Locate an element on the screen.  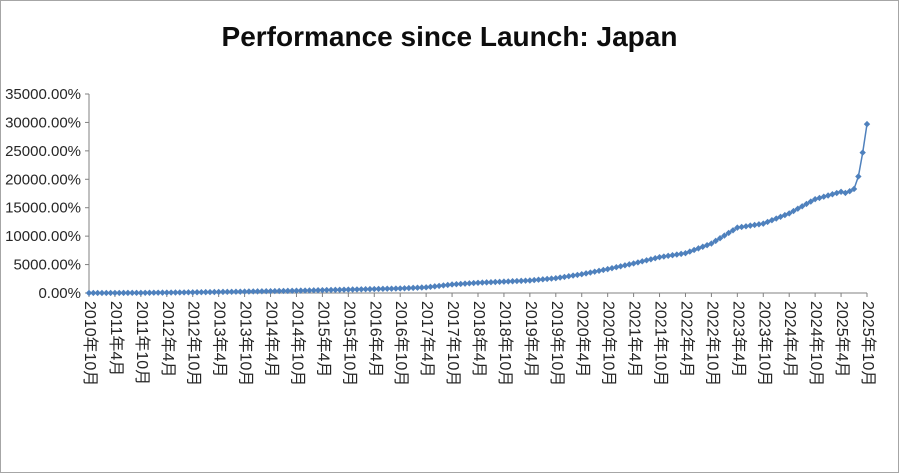
x-axis-tick-label: 2018年4月 is located at coordinates (479, 339).